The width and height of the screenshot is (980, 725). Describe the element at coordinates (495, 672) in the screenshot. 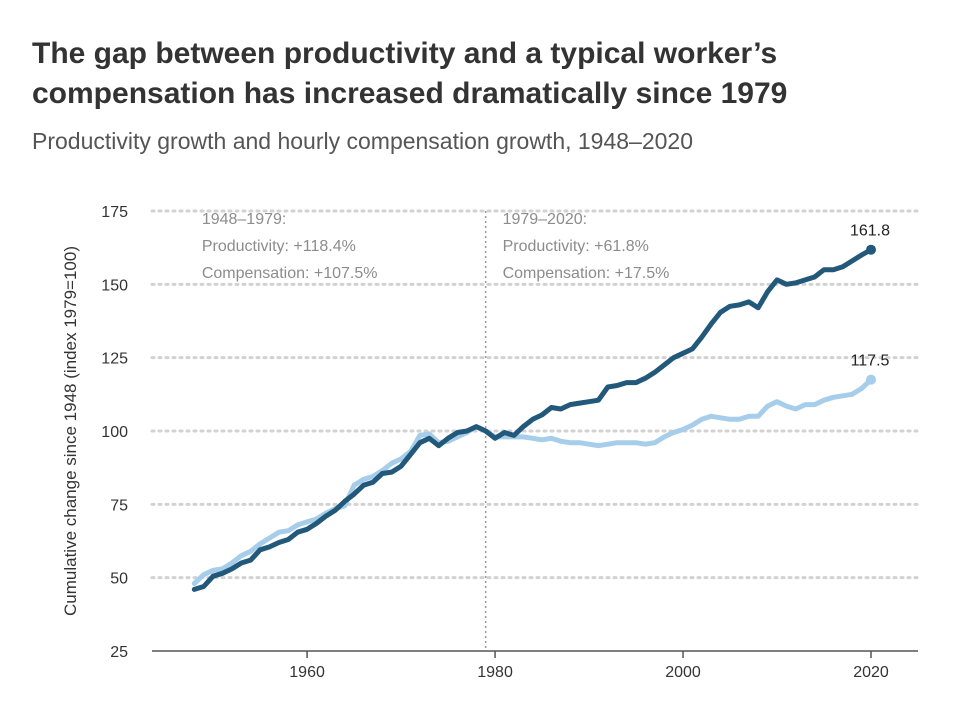

I see `x-tick-label: 1980` at that location.